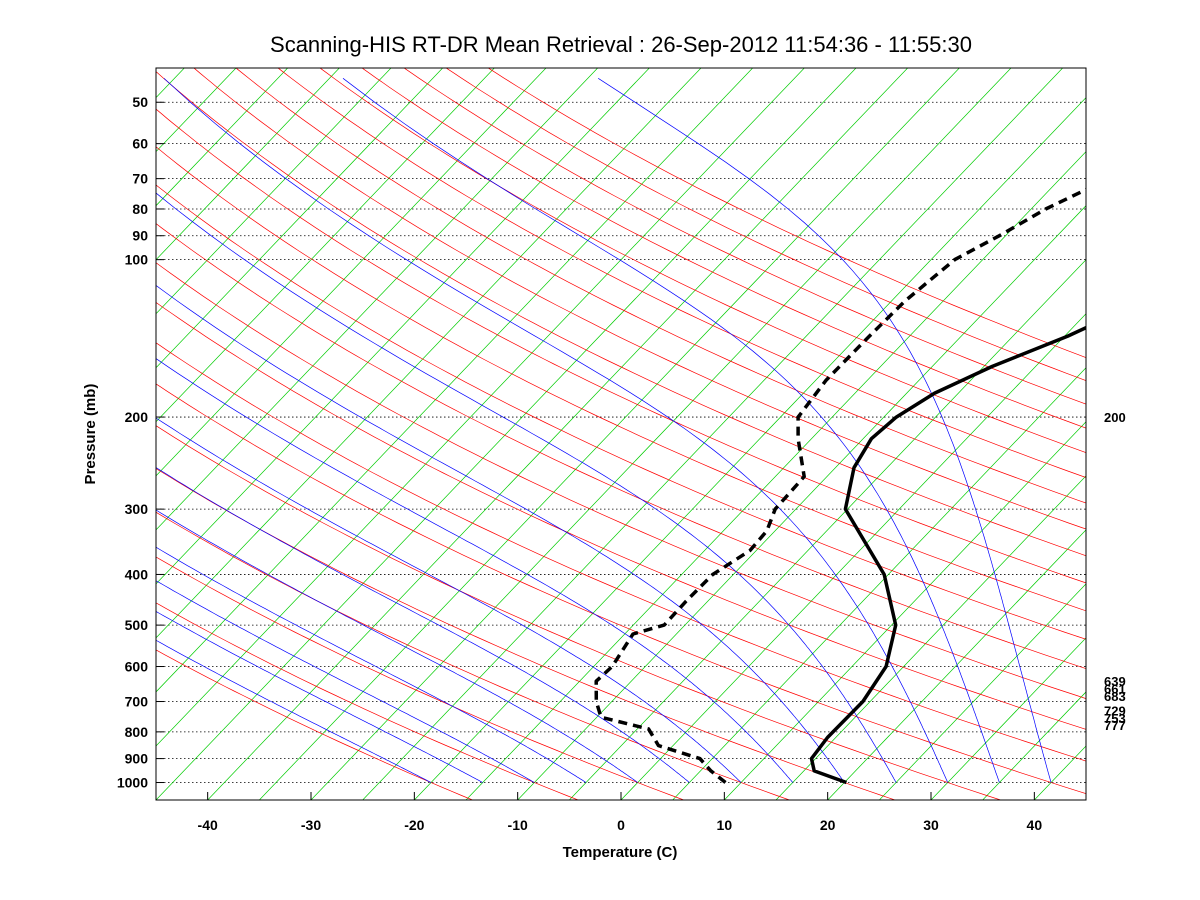 This screenshot has height=900, width=1200. I want to click on right-annotation-label: 200, so click(1115, 417).